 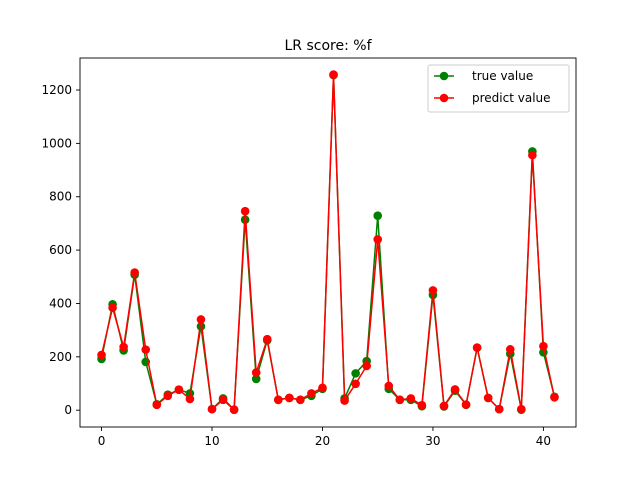 I want to click on chart-title: LR score: %f, so click(x=329, y=46).